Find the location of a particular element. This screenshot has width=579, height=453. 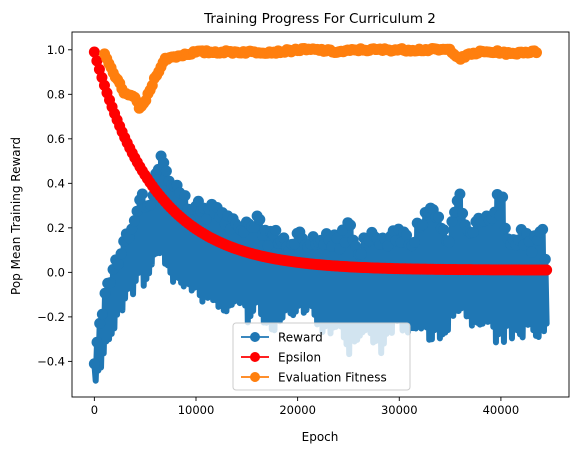

legend-label: Reward is located at coordinates (300, 338).